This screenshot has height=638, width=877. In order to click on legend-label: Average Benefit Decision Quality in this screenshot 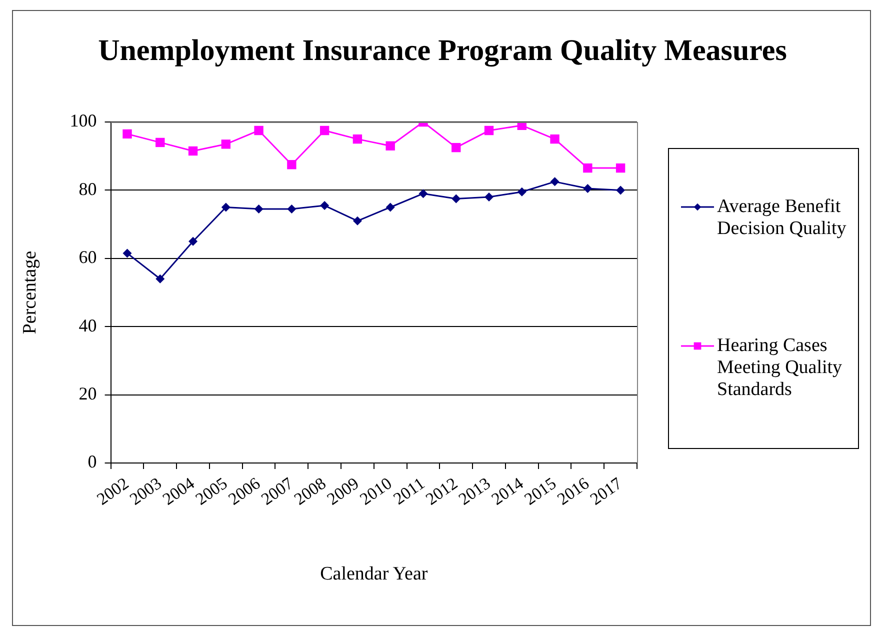, I will do `click(782, 217)`.